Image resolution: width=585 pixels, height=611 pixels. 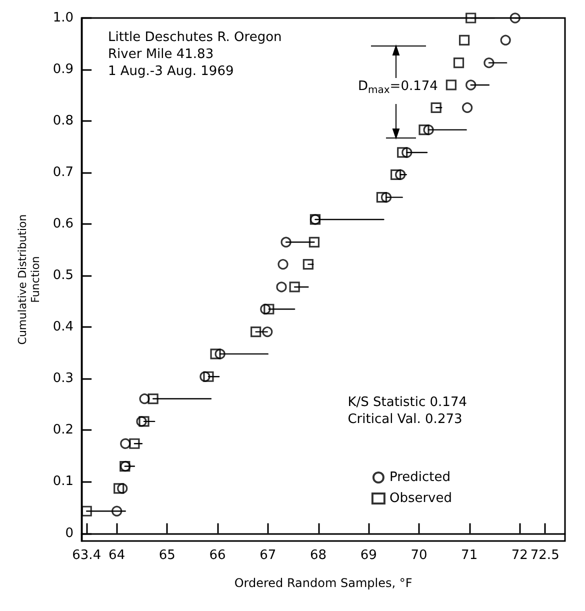 What do you see at coordinates (69, 533) in the screenshot?
I see `y-tick-label: 0` at bounding box center [69, 533].